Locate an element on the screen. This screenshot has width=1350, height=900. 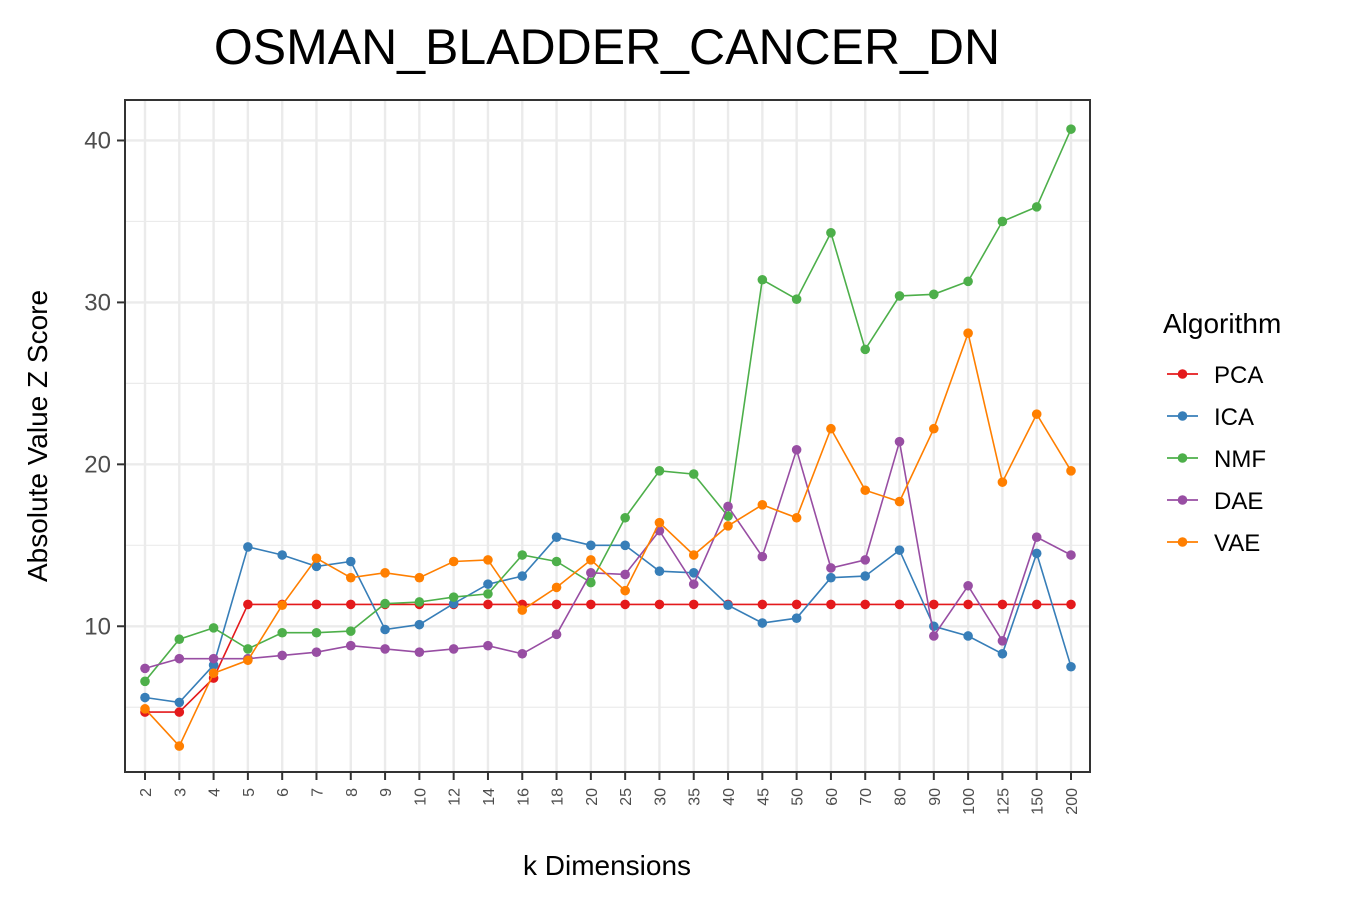
legend-items: PCA ICA NMF DAE VAE is located at coordinates (1216, 459).